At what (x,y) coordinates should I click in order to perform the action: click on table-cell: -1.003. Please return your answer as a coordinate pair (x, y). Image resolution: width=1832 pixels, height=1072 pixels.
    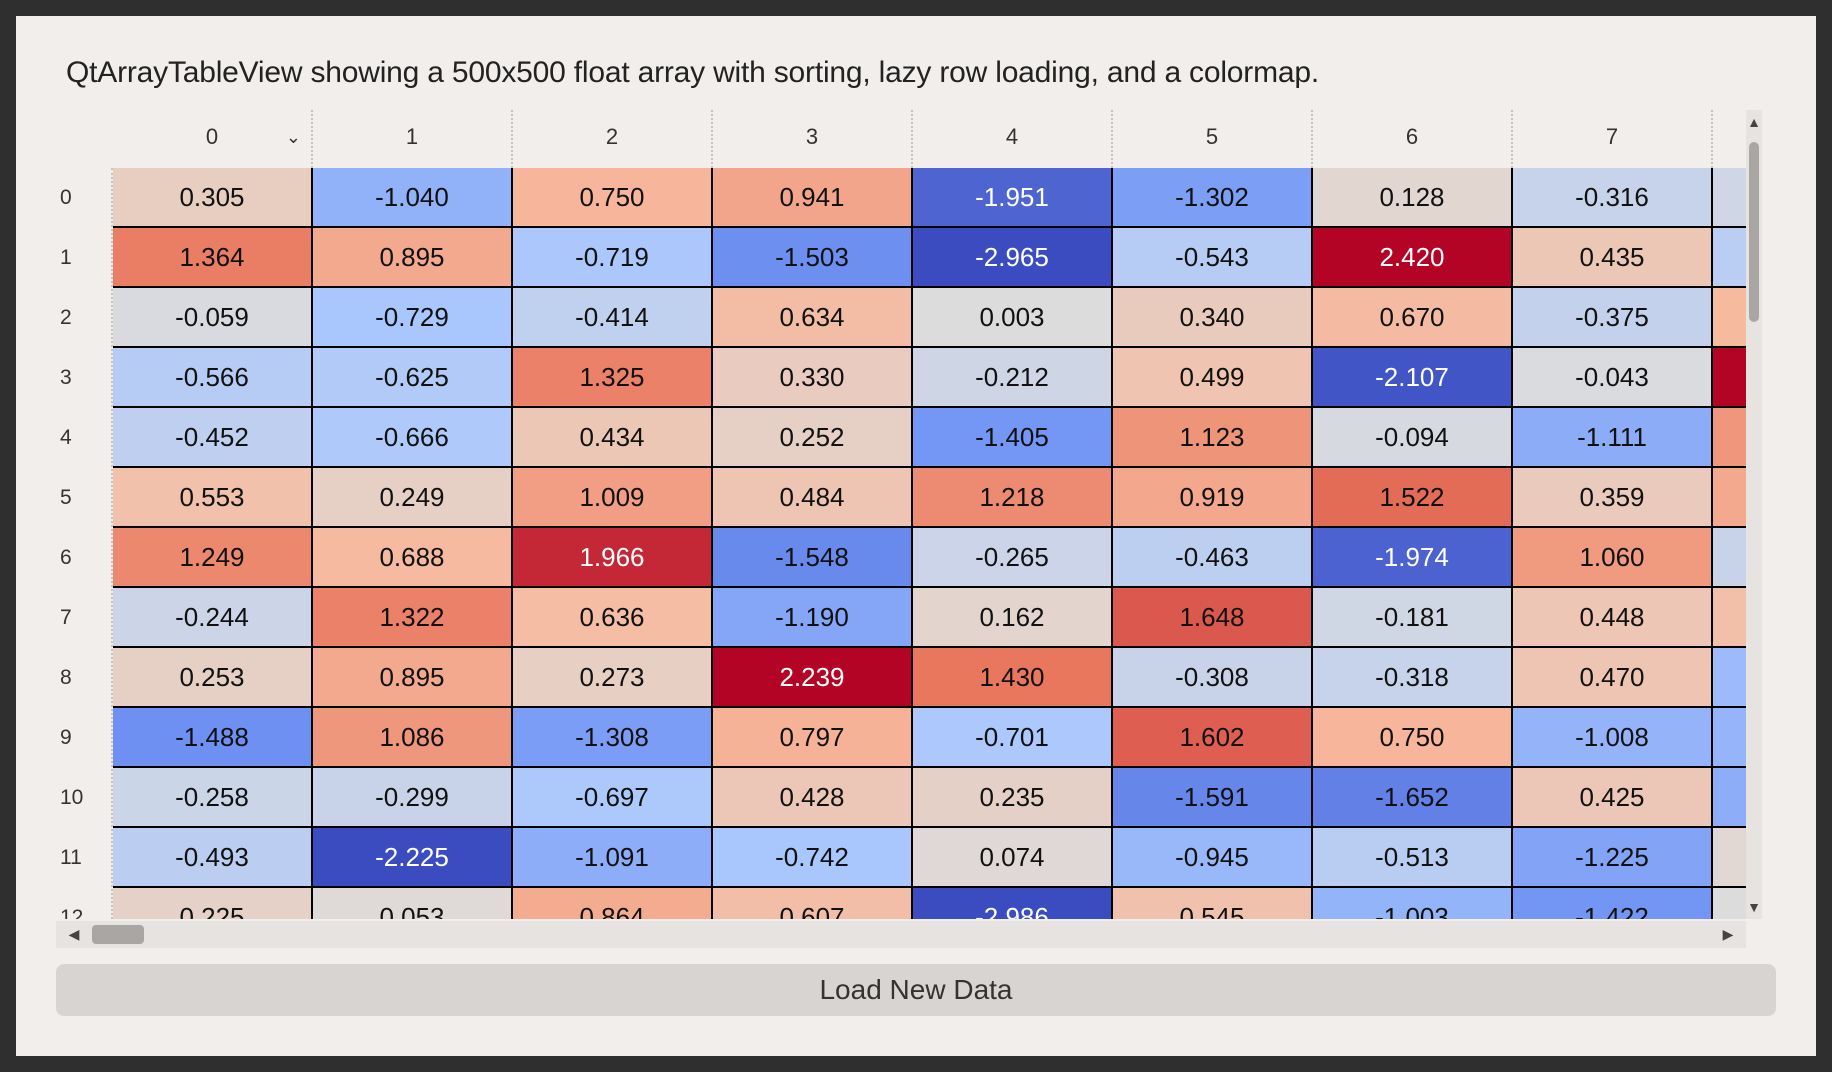
    Looking at the image, I should click on (1412, 903).